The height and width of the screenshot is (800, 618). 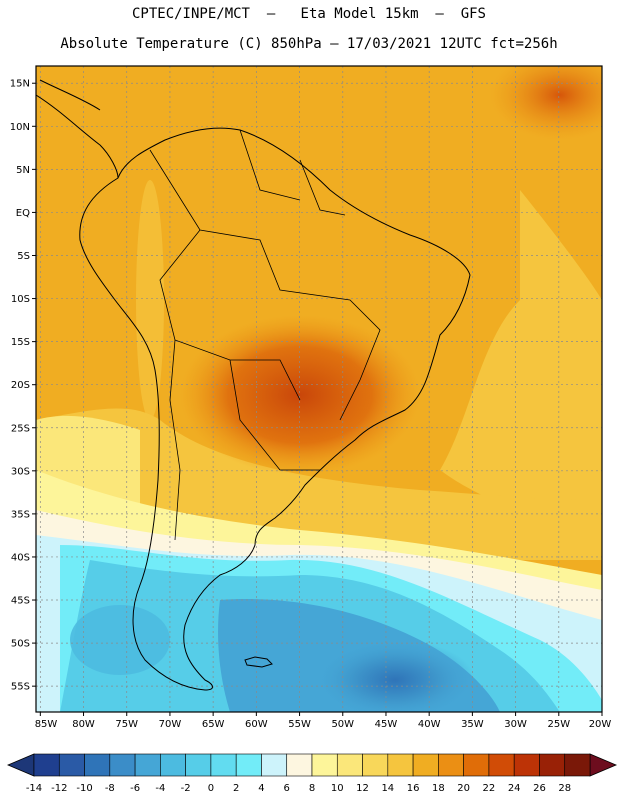 What do you see at coordinates (20, 471) in the screenshot?
I see `lat-tick-label: 30S` at bounding box center [20, 471].